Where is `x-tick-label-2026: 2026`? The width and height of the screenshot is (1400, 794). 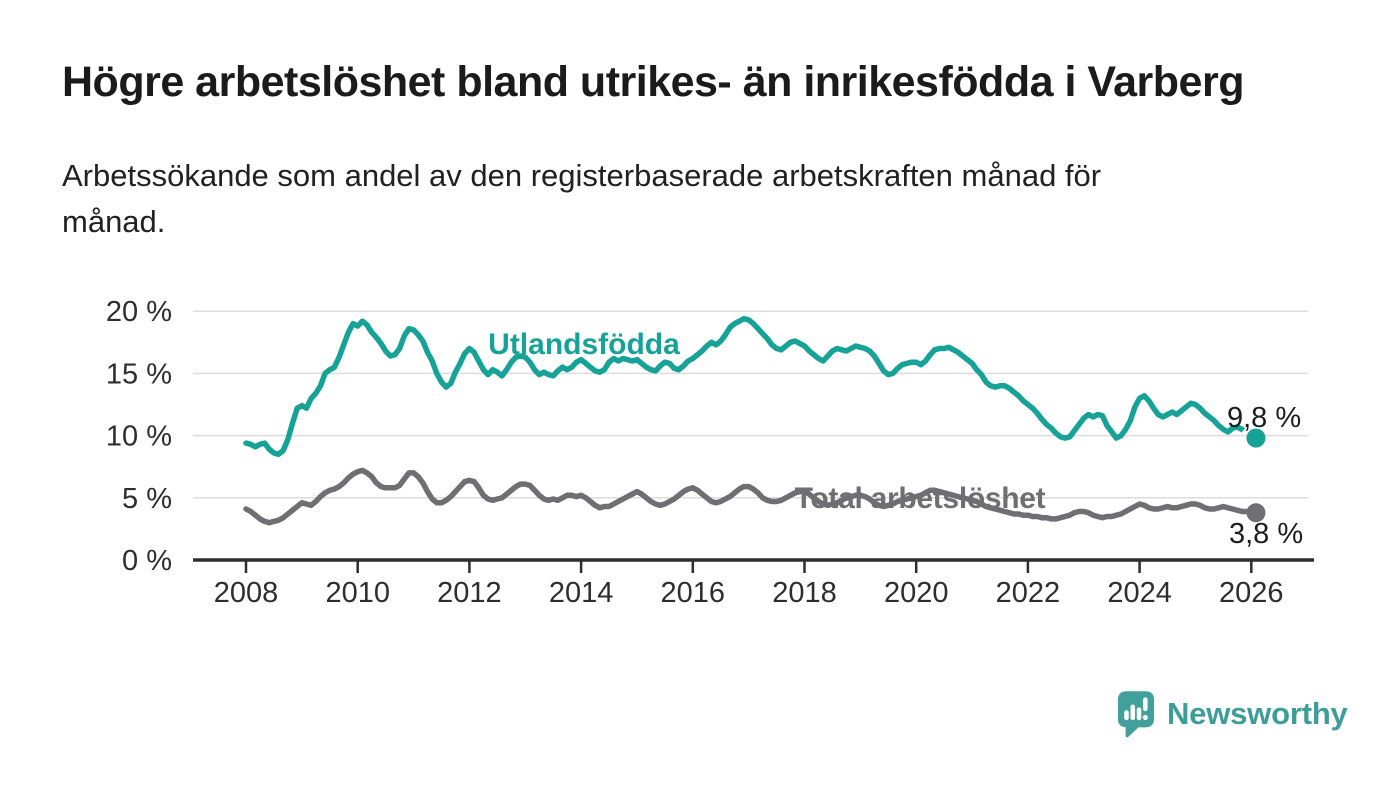 x-tick-label-2026: 2026 is located at coordinates (1251, 593).